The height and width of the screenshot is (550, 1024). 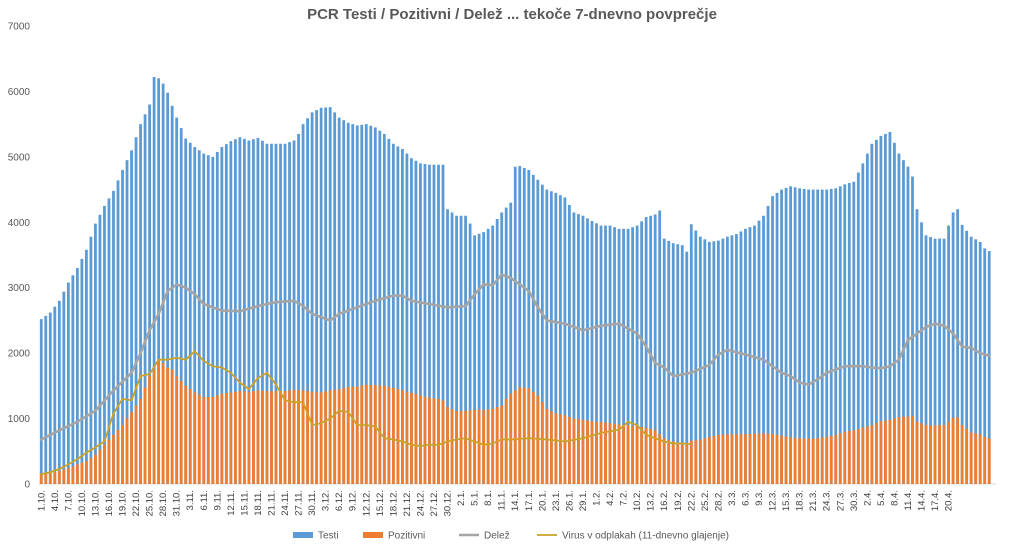 What do you see at coordinates (881, 498) in the screenshot?
I see `x-tick-label: 5.4.` at bounding box center [881, 498].